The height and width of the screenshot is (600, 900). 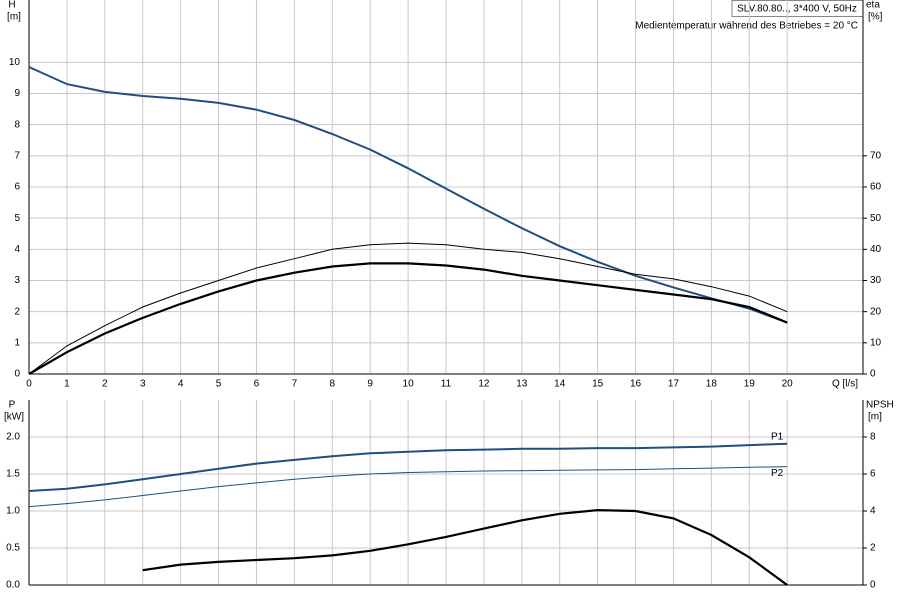 What do you see at coordinates (712, 384) in the screenshot?
I see `x-tick-label: 18` at bounding box center [712, 384].